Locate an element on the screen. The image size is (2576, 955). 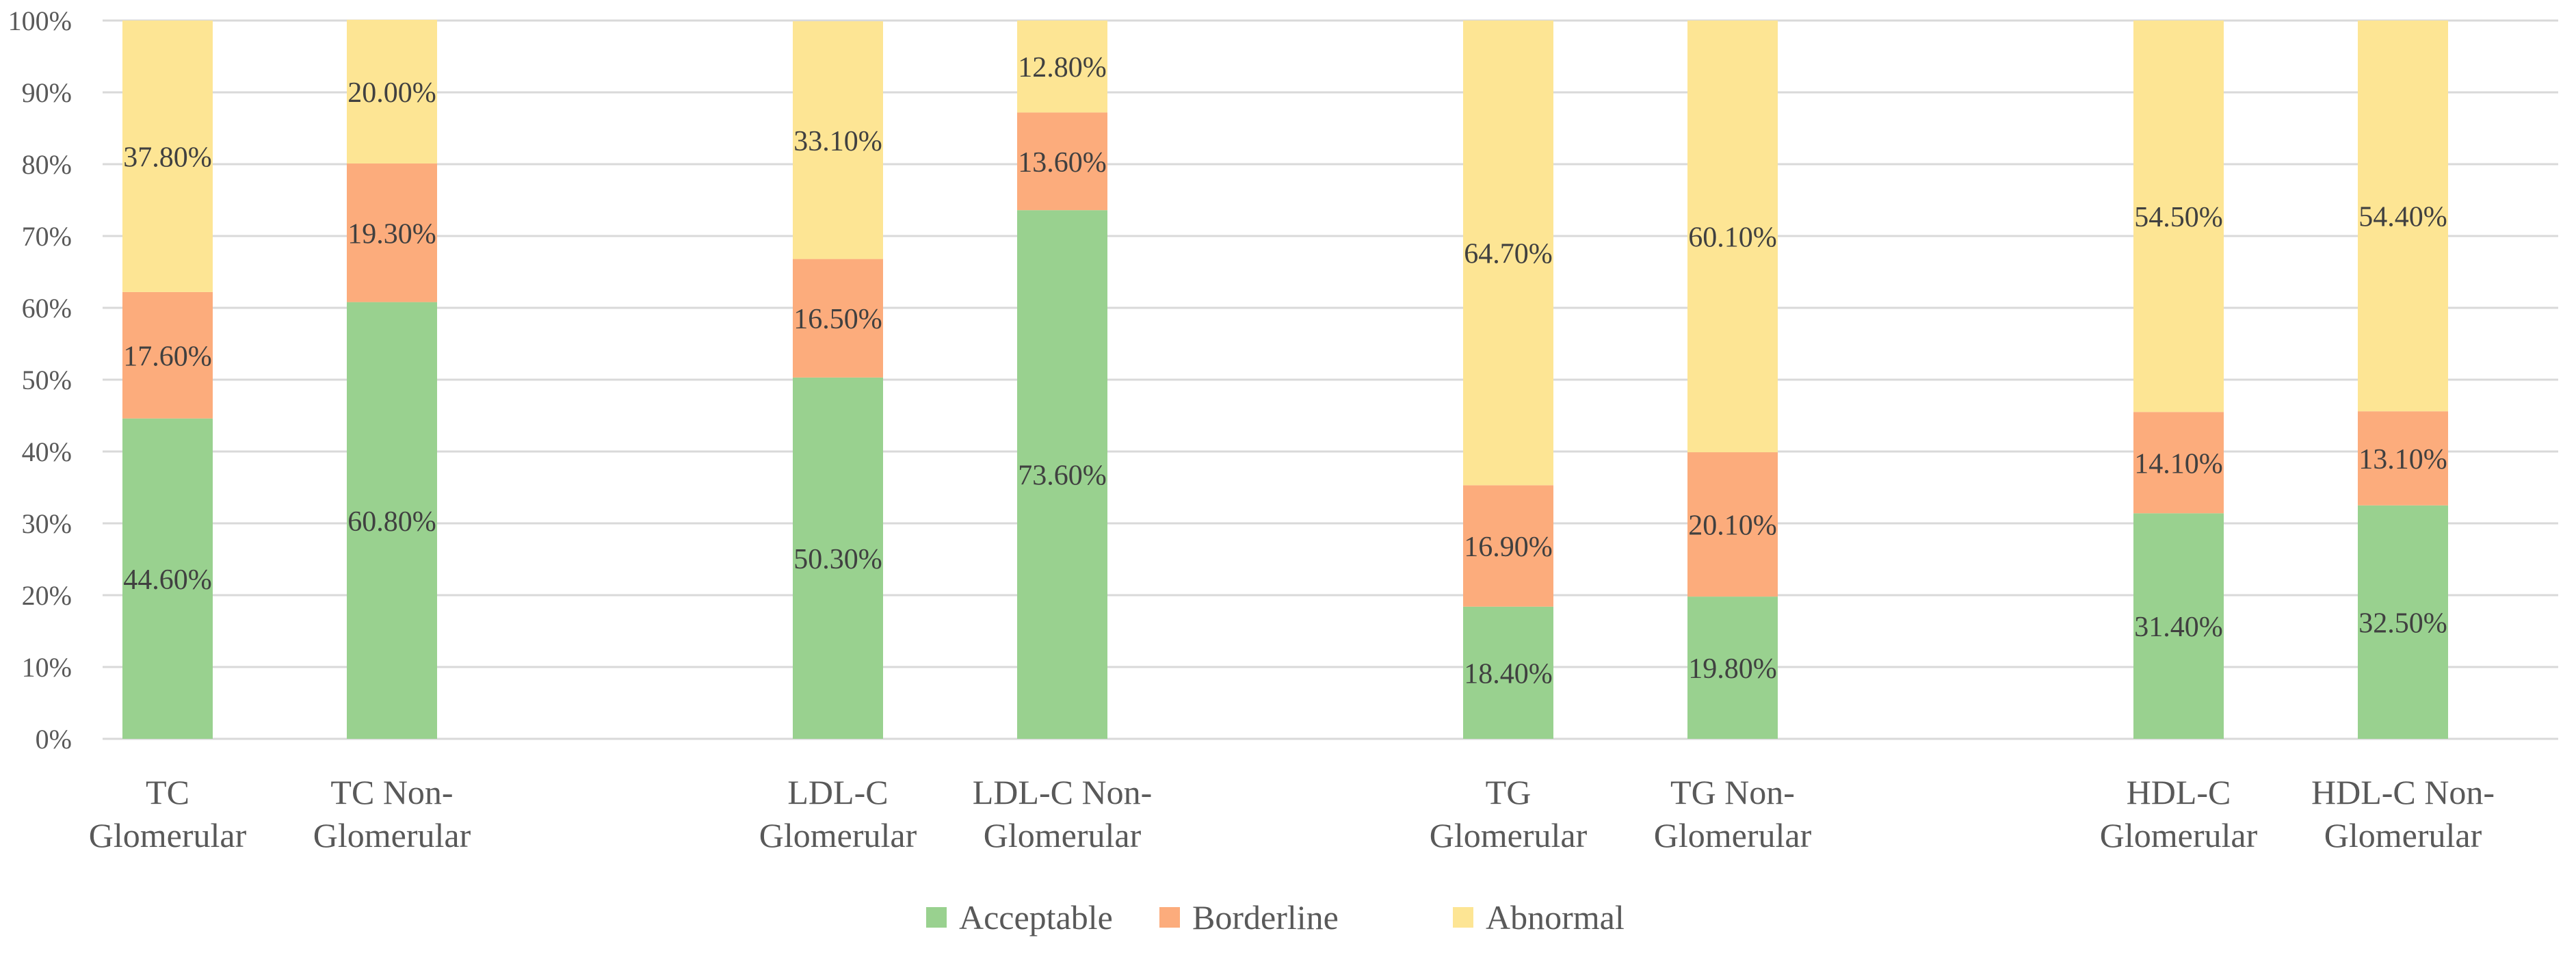
y-axis-ticks: 0% 10% 20% 30% 40% 50% 60% 70% 80% 90% 100% is located at coordinates (40, 380).